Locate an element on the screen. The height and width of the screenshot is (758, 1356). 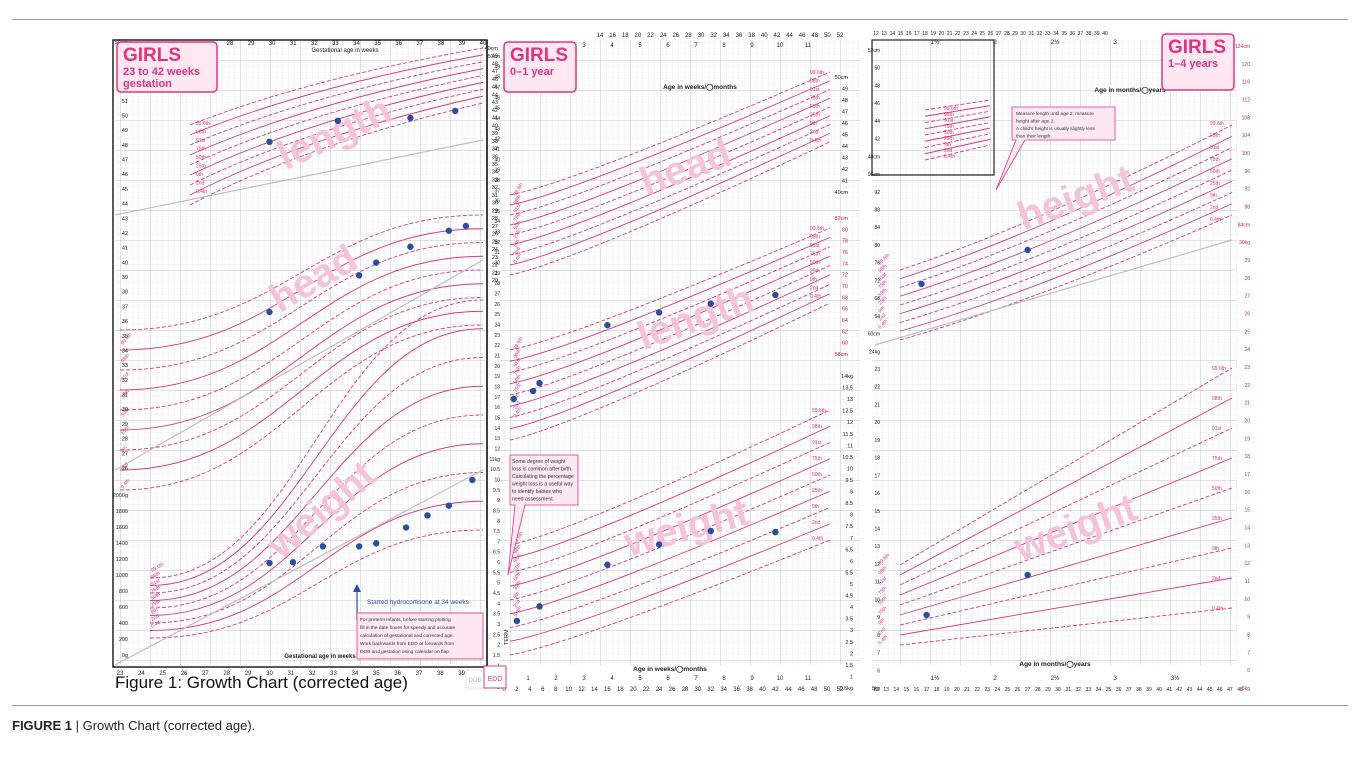
infant-left-tick-56: 2.5 is located at coordinates (496, 635).